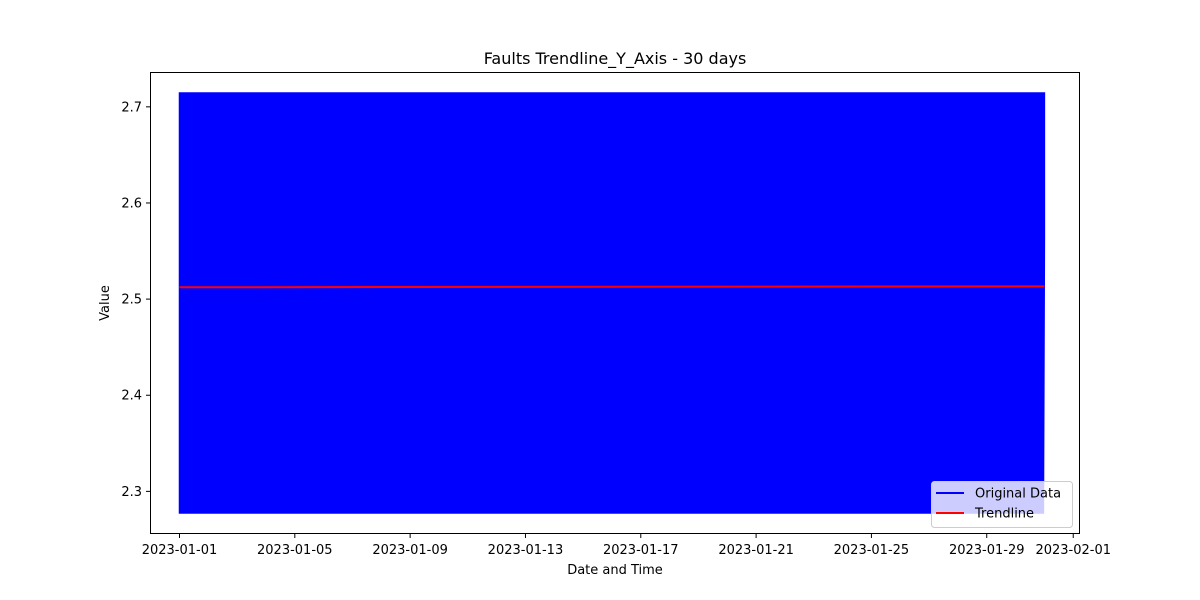 The width and height of the screenshot is (1200, 600). I want to click on y-axis: 2.3 2.4 2.5 2.6 2.7, so click(136, 300).